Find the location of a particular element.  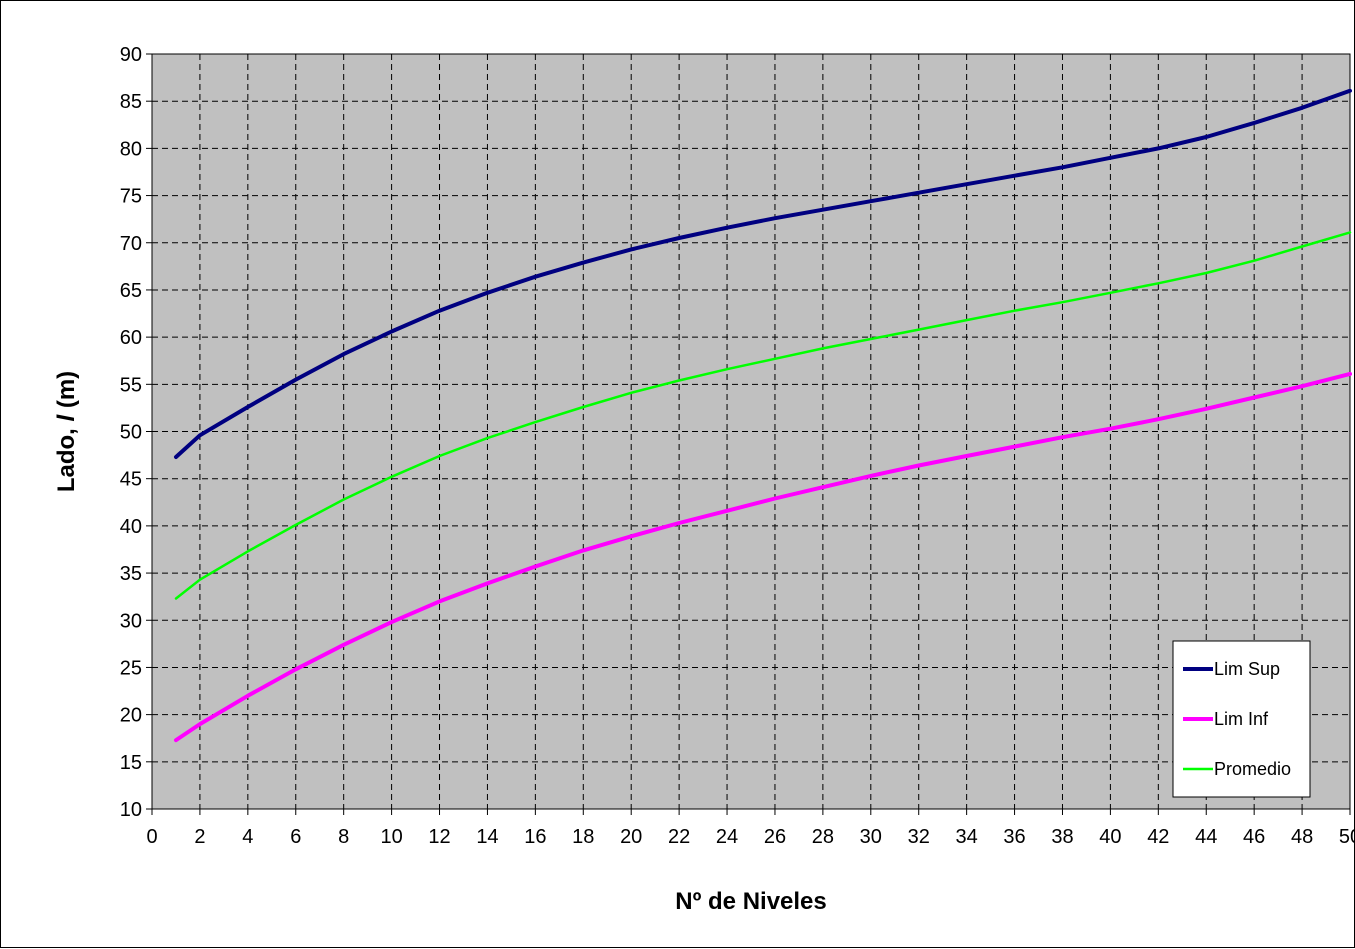

y-tick-label: 20 is located at coordinates (131, 716).